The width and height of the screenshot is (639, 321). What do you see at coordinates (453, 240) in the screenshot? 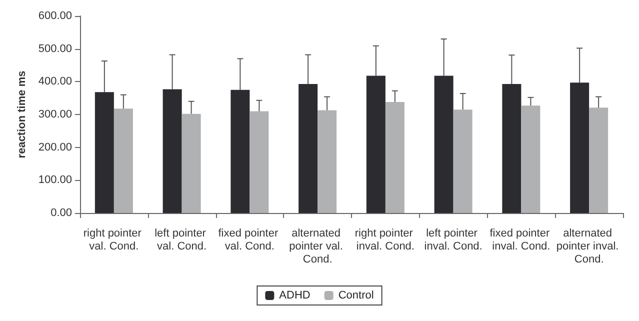
I see `x-tick-label: left pointer inval. Cond.` at bounding box center [453, 240].